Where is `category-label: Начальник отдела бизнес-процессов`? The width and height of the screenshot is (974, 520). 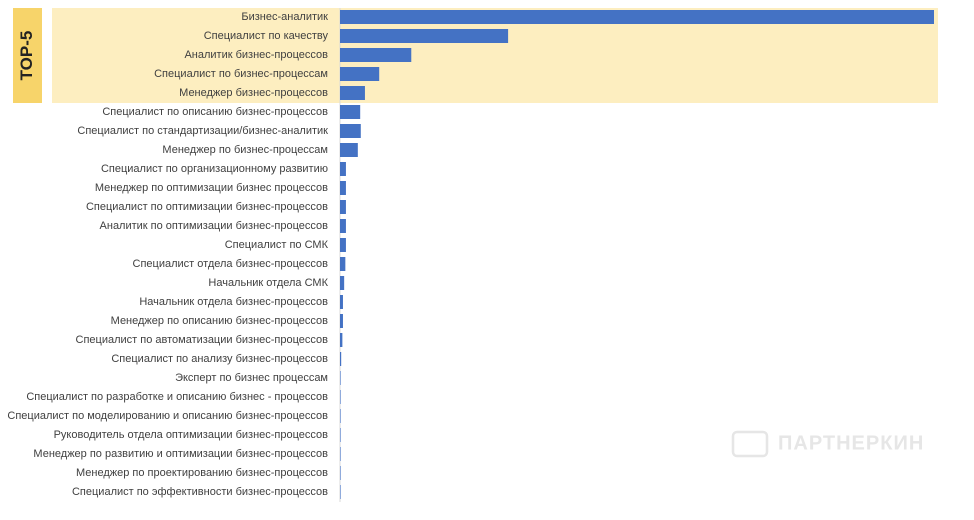 category-label: Начальник отдела бизнес-процессов is located at coordinates (233, 302).